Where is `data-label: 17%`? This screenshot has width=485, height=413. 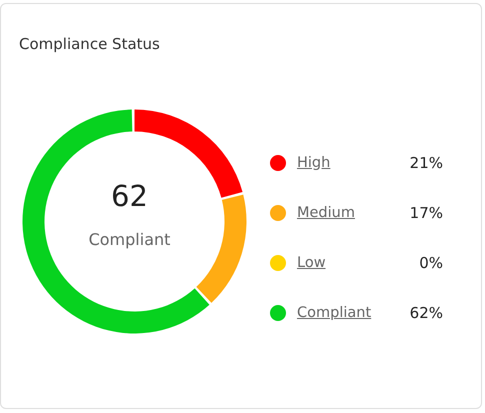
data-label: 17% is located at coordinates (426, 212).